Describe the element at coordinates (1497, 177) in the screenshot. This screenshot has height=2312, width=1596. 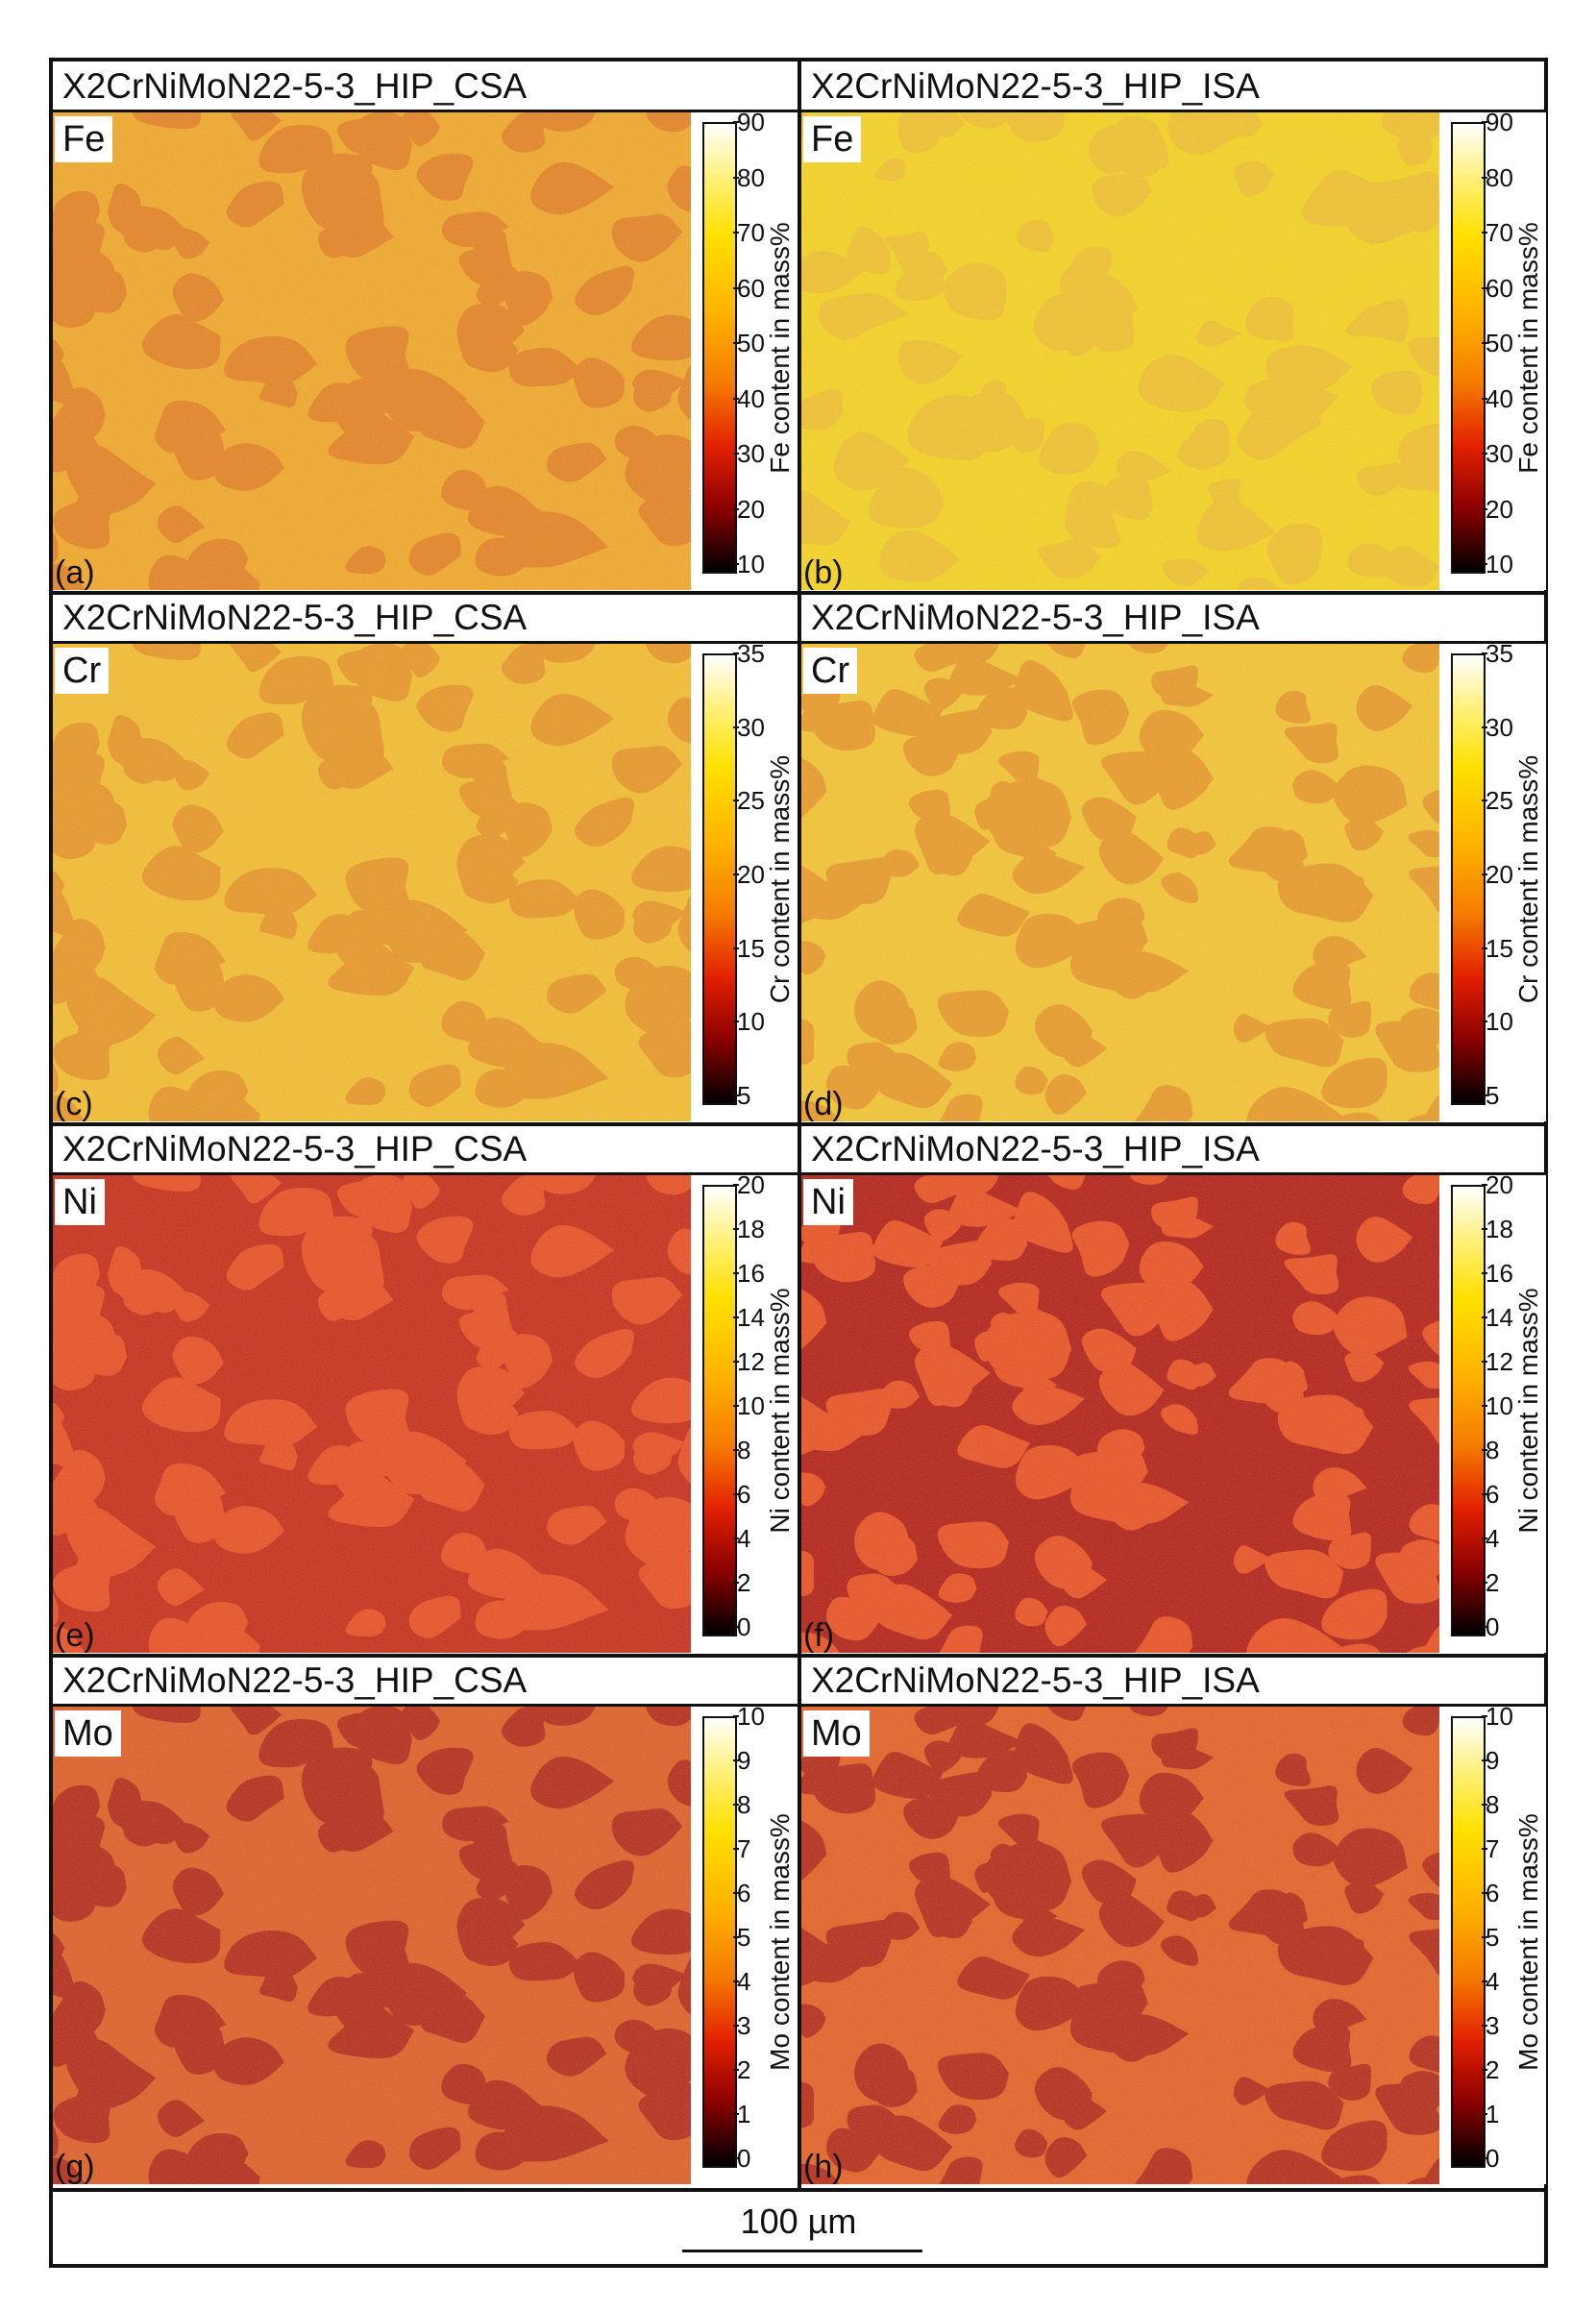
I see `colorbar-tick: 80` at that location.